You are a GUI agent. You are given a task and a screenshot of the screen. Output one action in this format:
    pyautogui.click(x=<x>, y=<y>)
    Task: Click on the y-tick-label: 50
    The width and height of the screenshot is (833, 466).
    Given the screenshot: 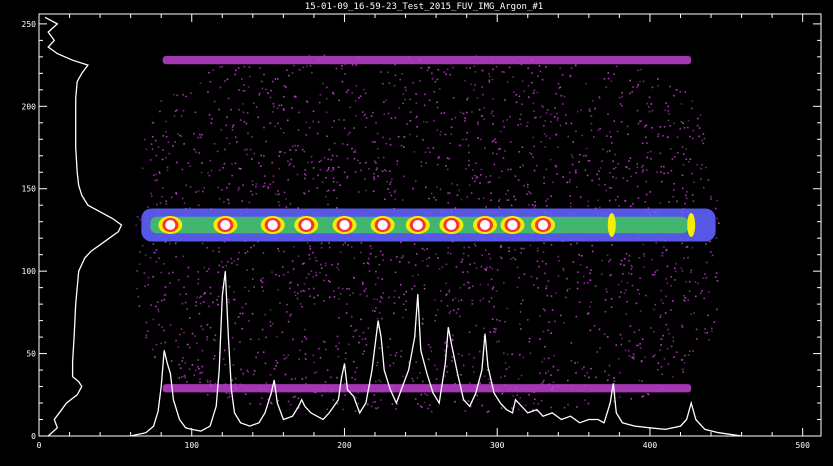 What is the action you would take?
    pyautogui.click(x=31, y=354)
    